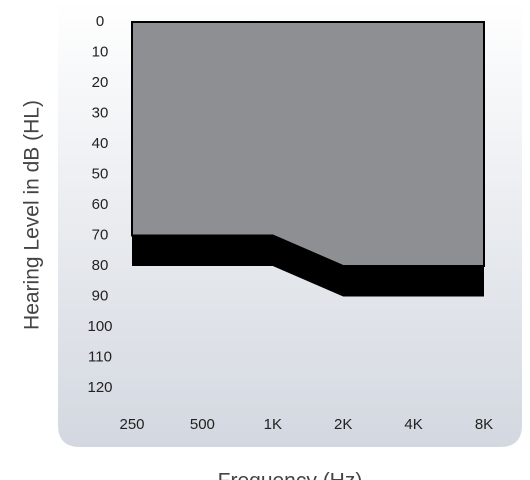  I want to click on x-tick-label: 2K, so click(343, 424).